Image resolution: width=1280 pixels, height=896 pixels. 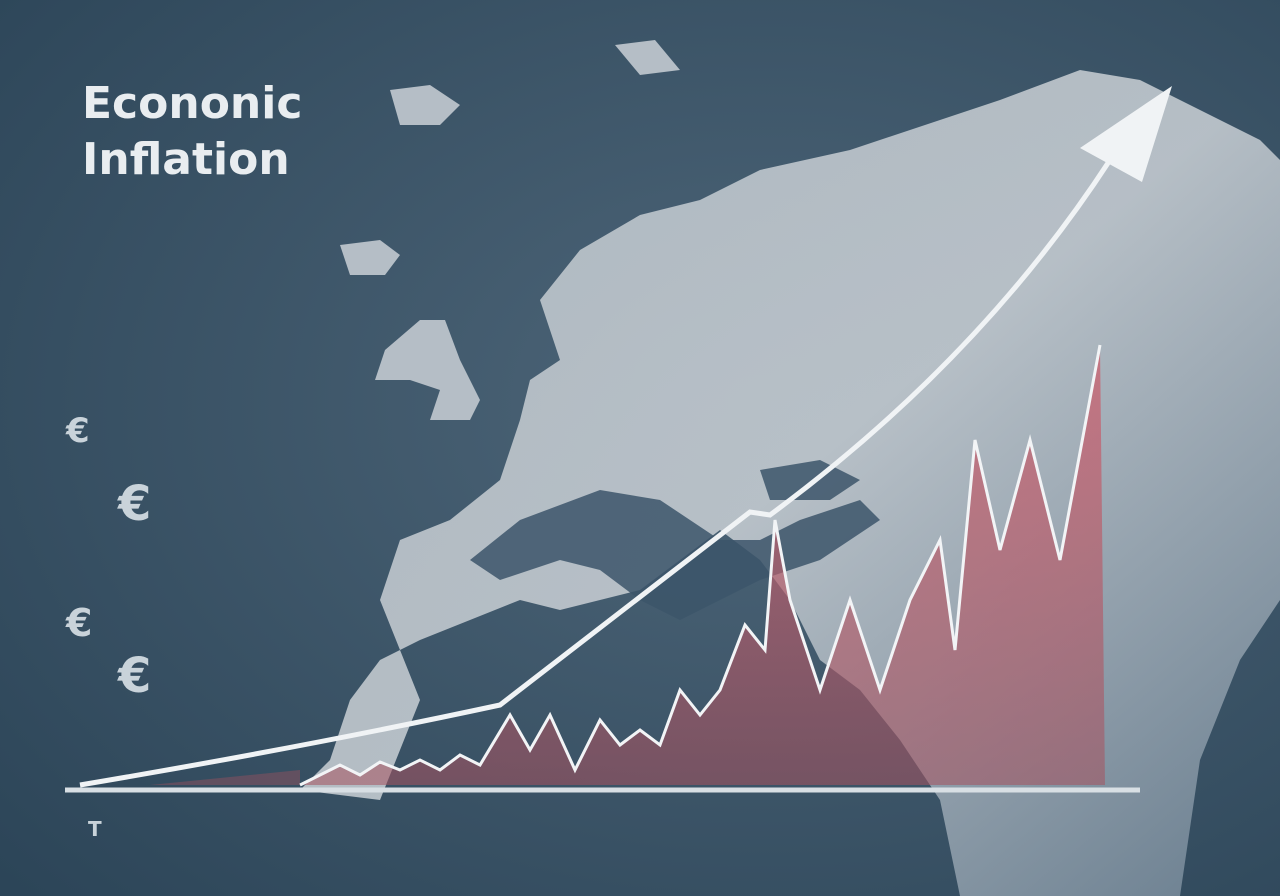 I want to click on map-island, so click(x=425, y=105).